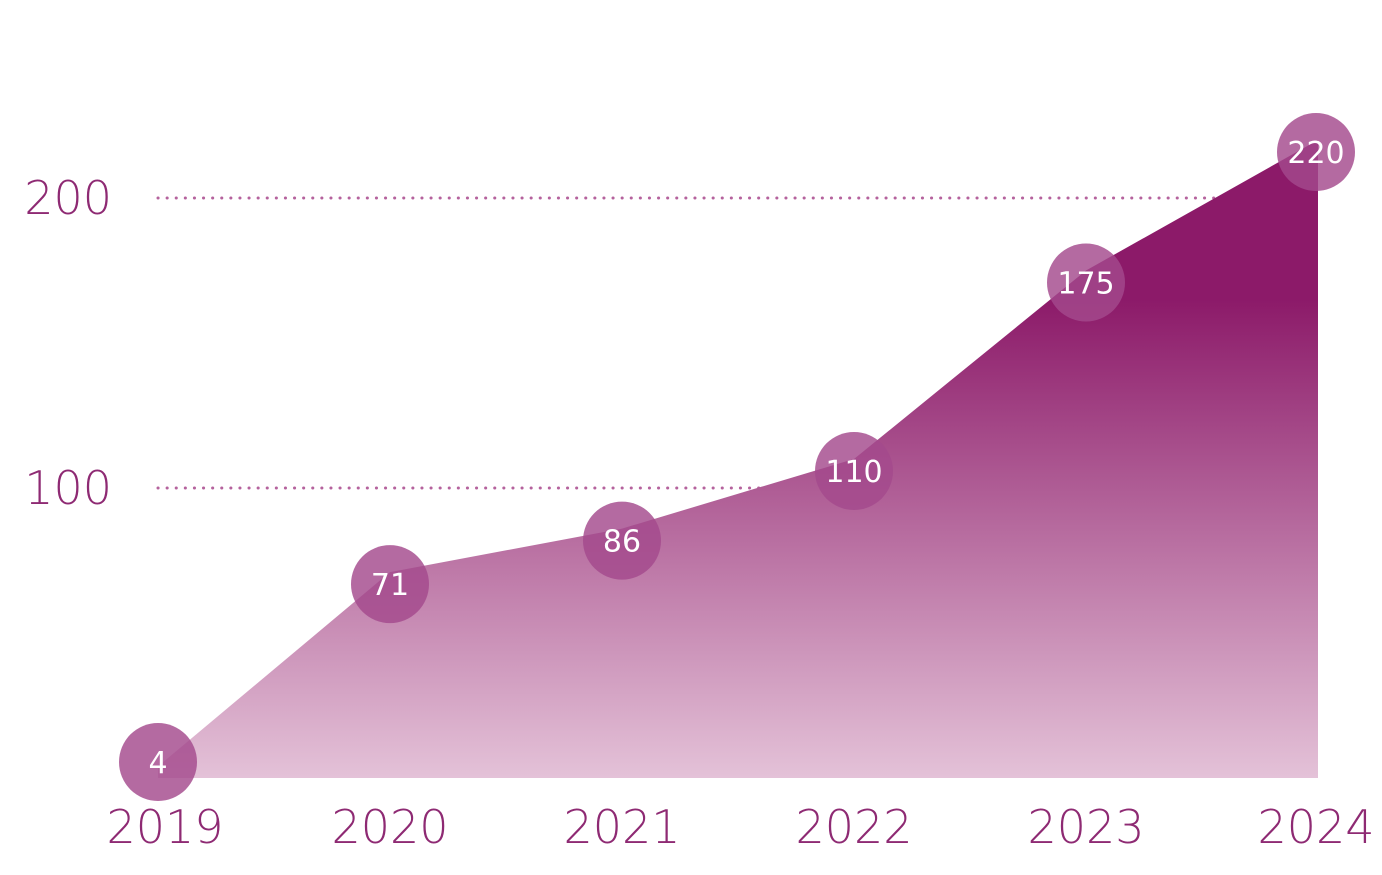 The height and width of the screenshot is (875, 1382). I want to click on y-tick-label: 100, so click(68, 488).